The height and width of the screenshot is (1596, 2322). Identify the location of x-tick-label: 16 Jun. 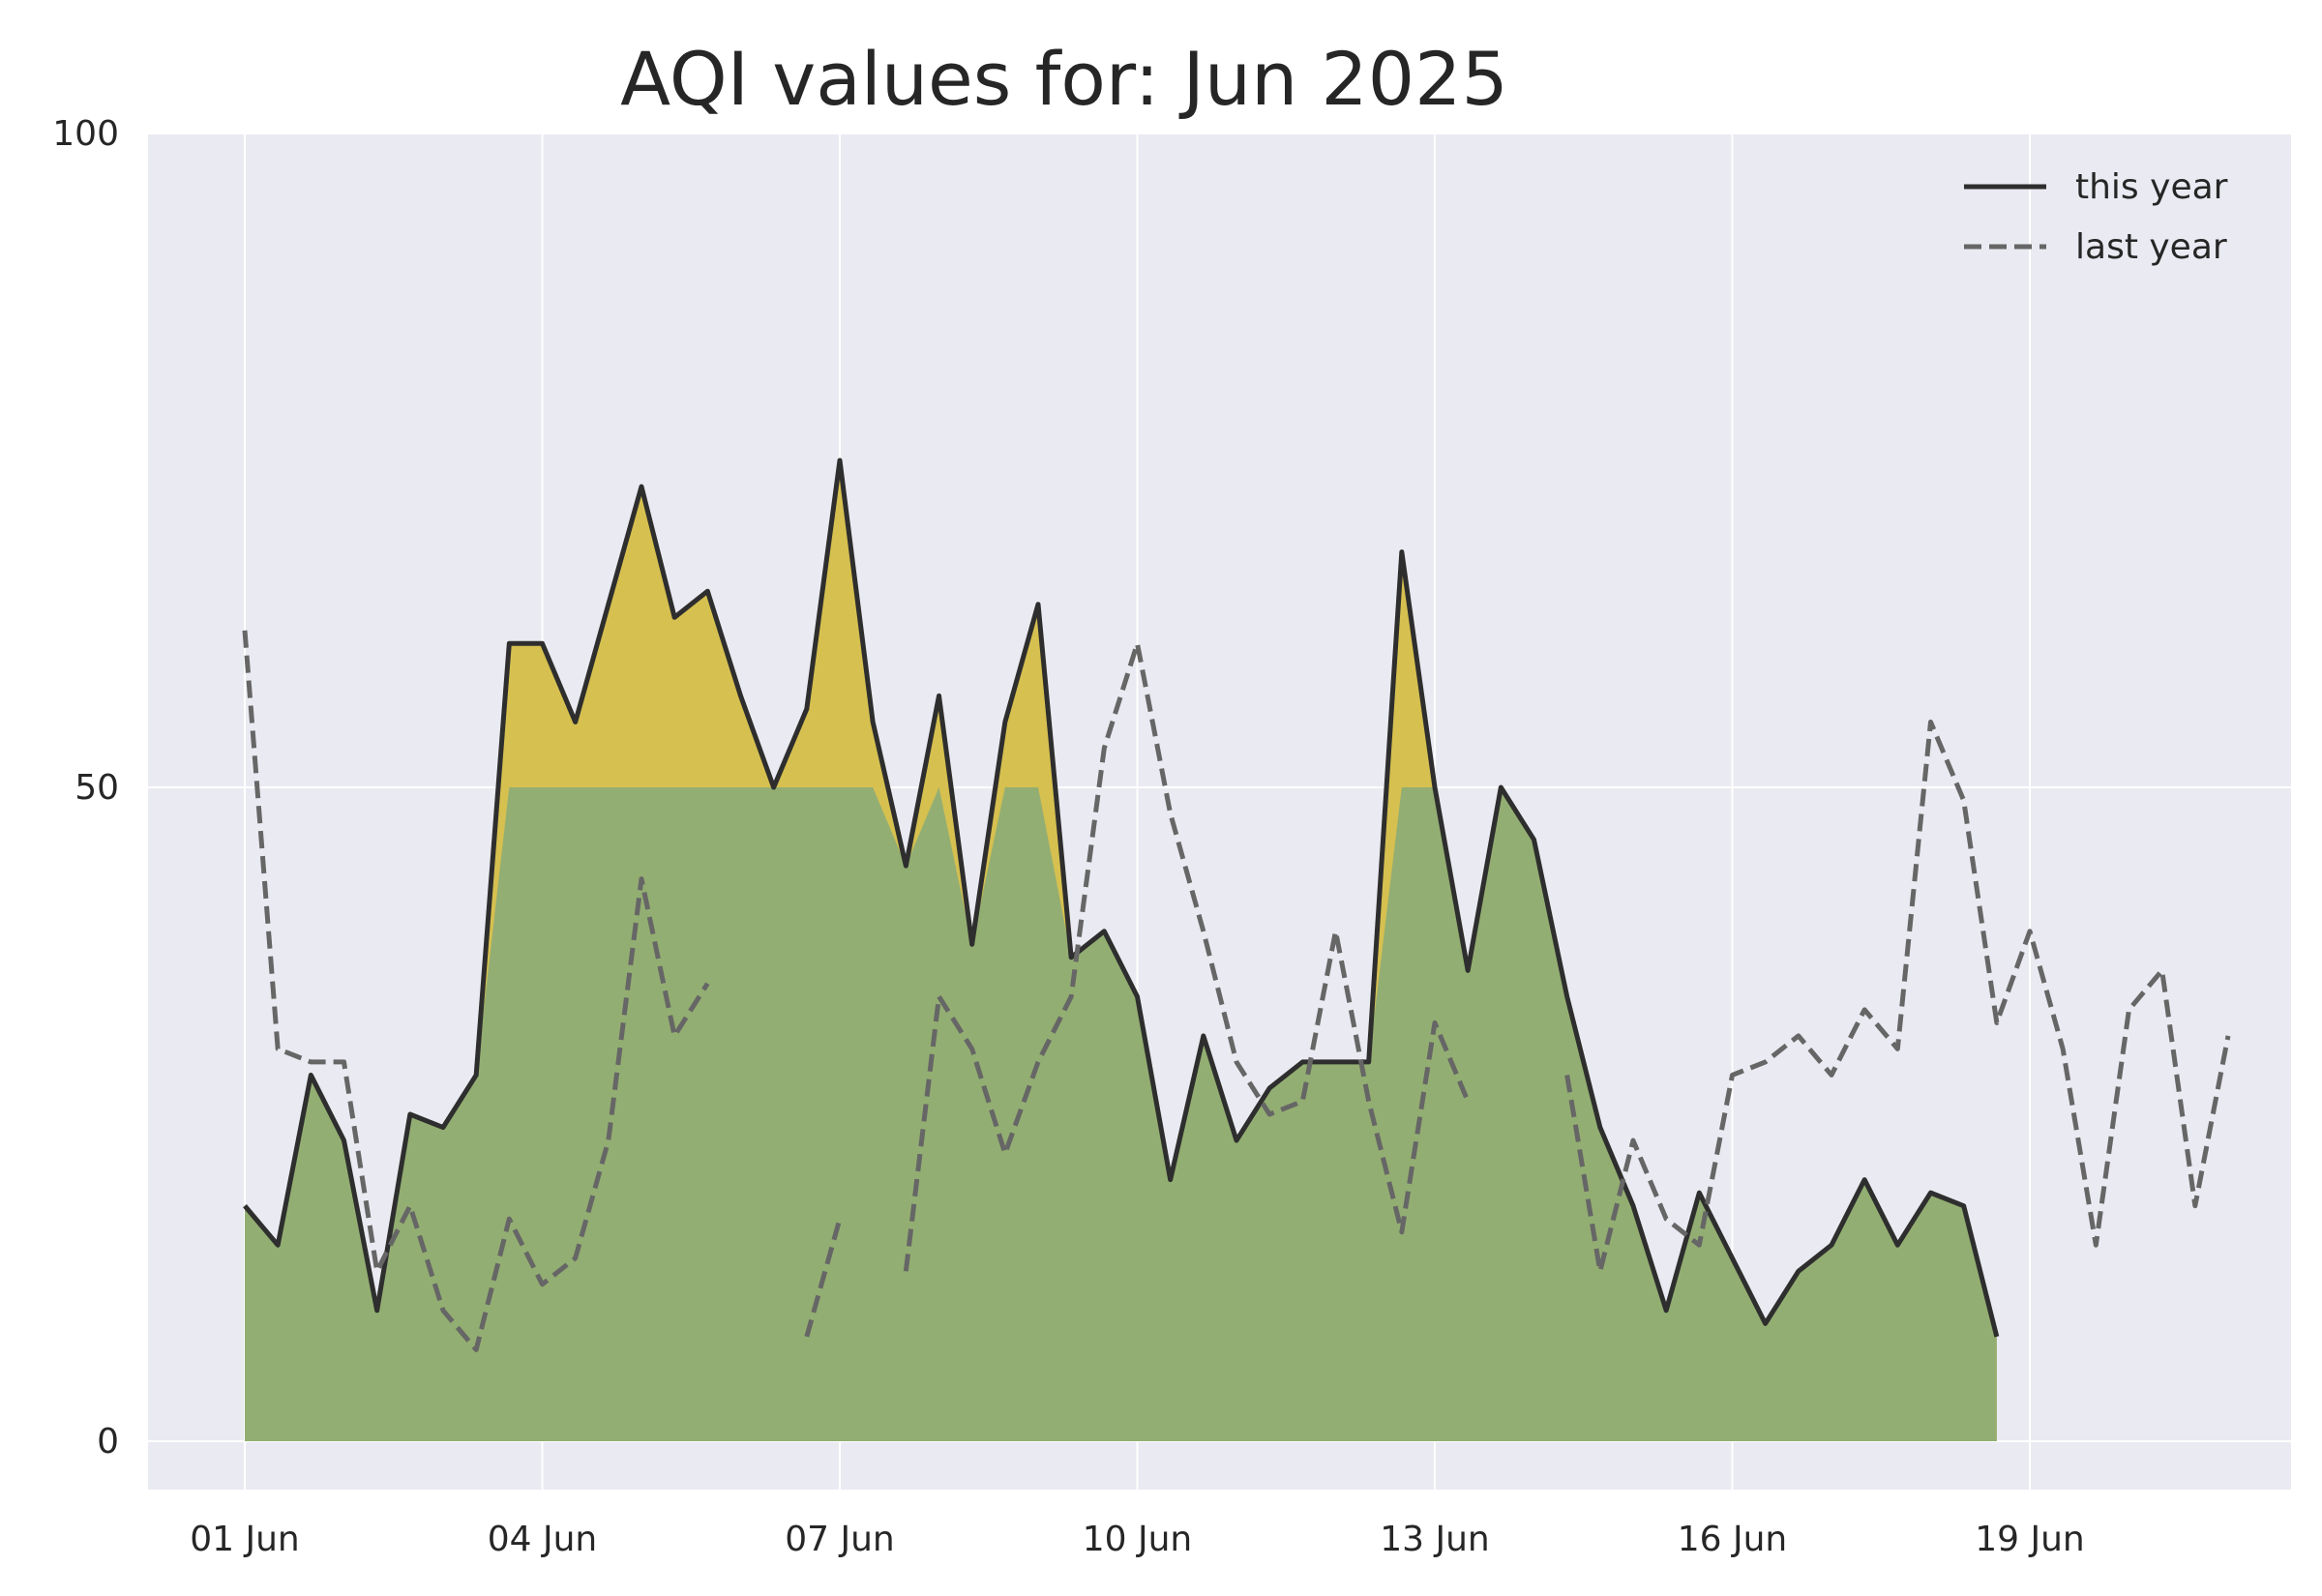
(1733, 1539).